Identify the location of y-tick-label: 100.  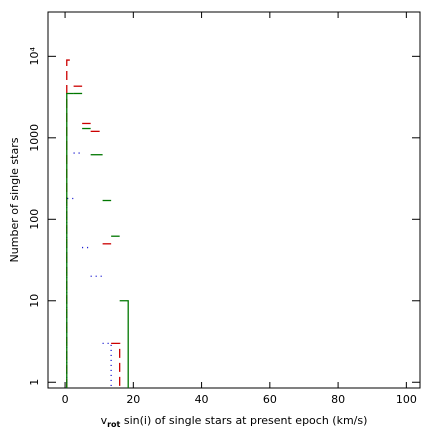
(34, 219).